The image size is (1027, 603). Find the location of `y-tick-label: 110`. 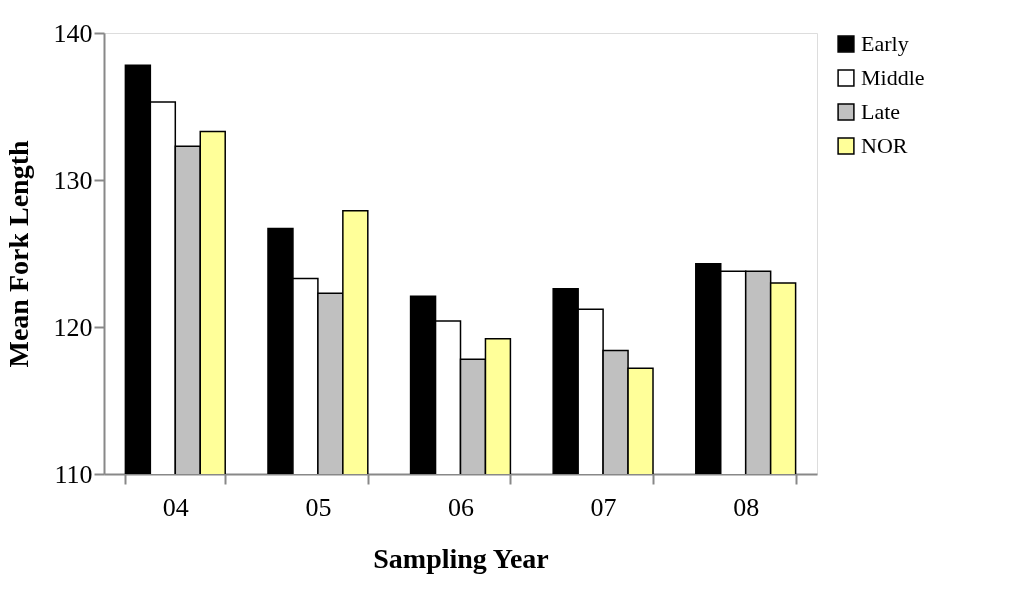

y-tick-label: 110 is located at coordinates (73, 474).